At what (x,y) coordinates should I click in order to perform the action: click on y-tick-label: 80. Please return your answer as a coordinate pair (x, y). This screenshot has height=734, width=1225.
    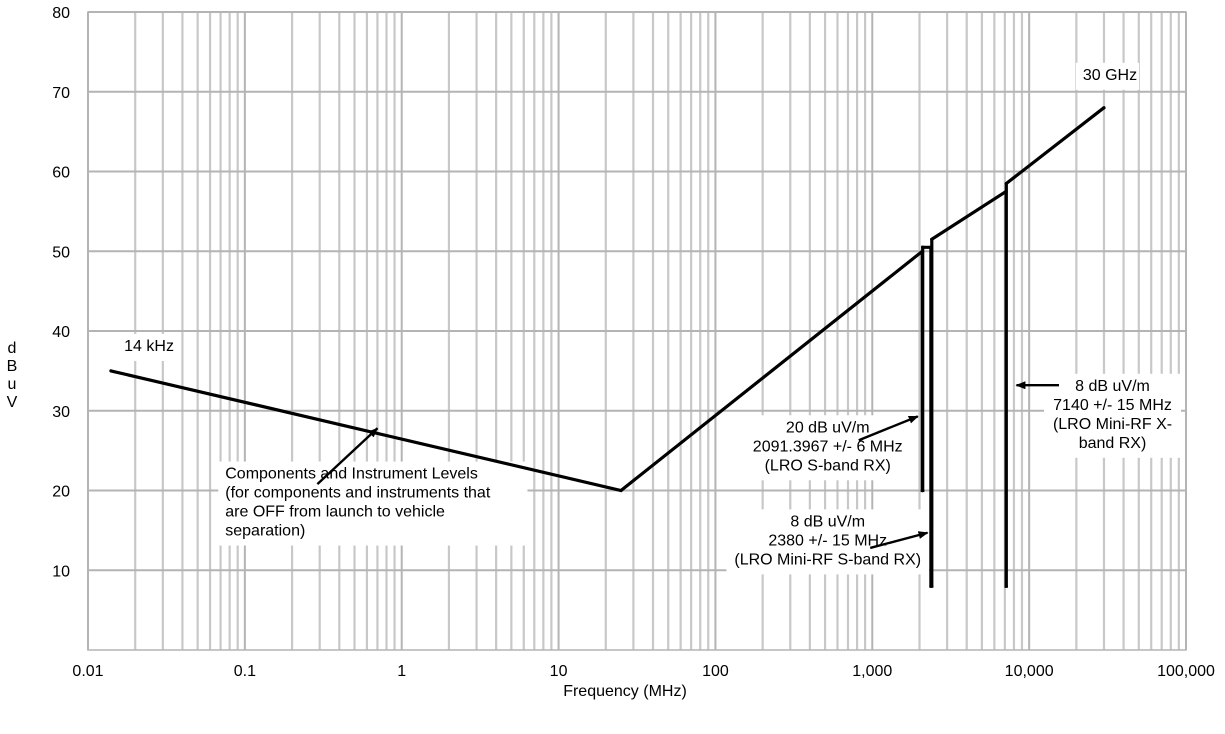
    Looking at the image, I should click on (61, 13).